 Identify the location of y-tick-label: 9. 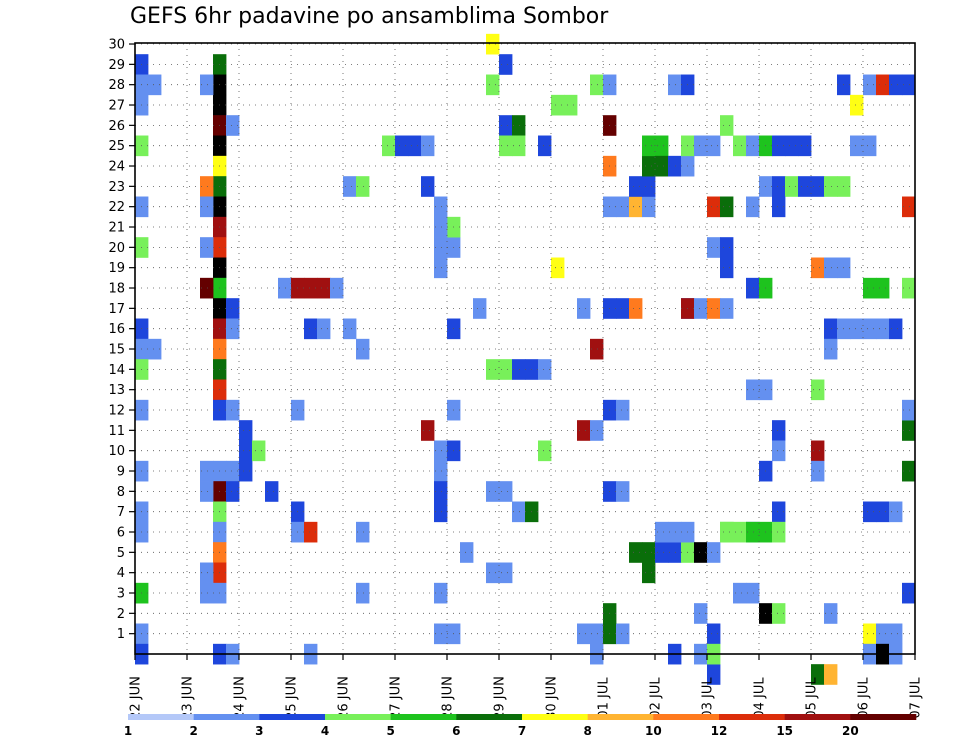
(121, 472).